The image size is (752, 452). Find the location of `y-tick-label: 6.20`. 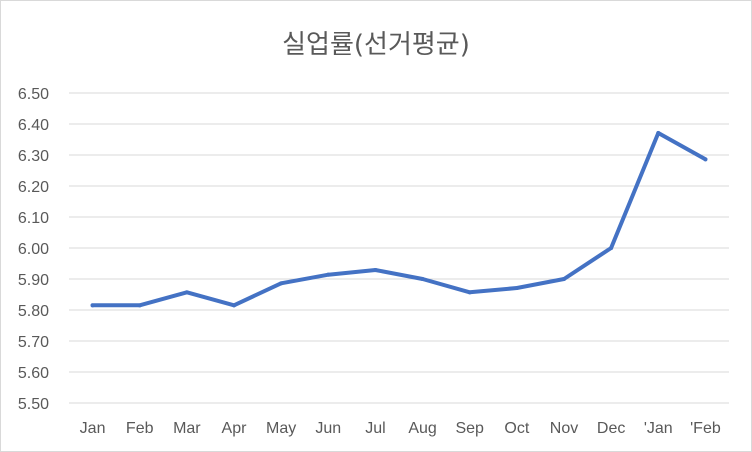

y-tick-label: 6.20 is located at coordinates (33, 187).